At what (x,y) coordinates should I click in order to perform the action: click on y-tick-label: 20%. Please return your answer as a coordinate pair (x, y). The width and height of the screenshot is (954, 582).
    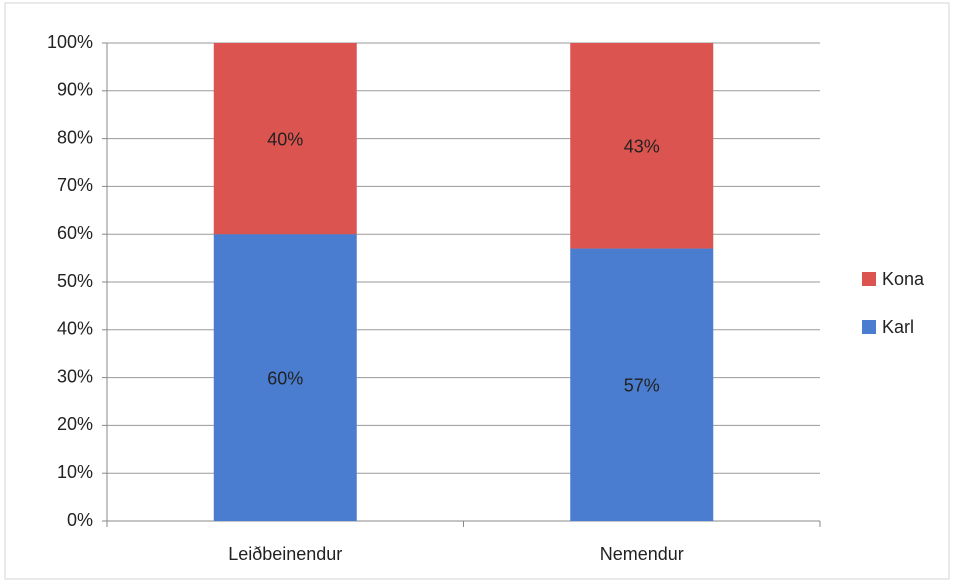
    Looking at the image, I should click on (75, 424).